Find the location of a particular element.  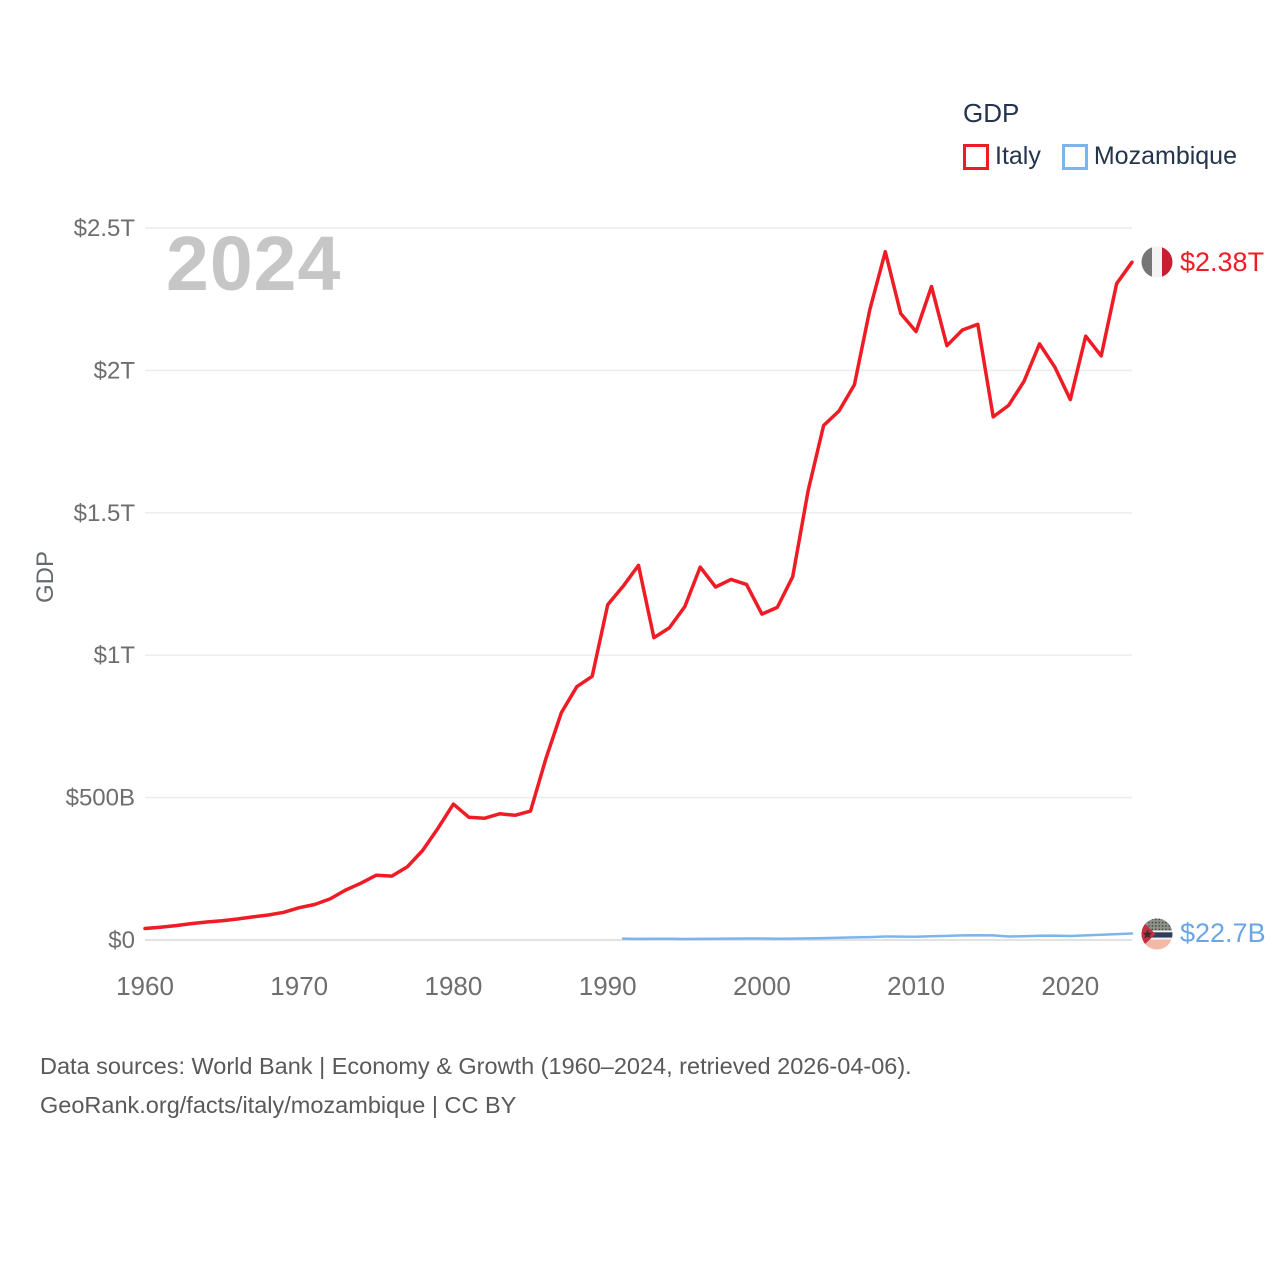

mozambique-end-label: $22.7B is located at coordinates (1203, 934).